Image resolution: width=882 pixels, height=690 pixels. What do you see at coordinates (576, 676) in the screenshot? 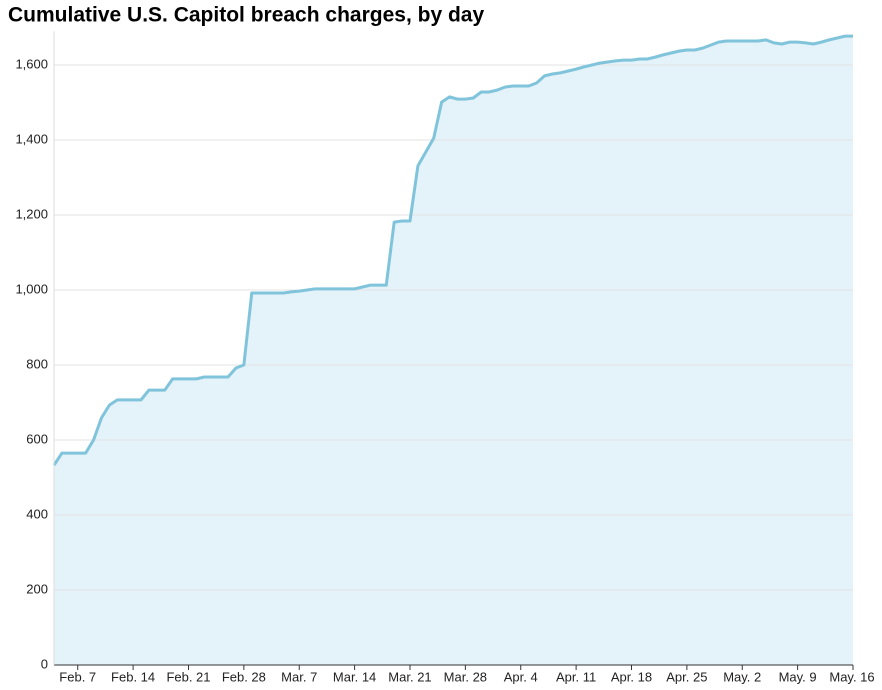
I see `x-tick-label: Apr. 11` at bounding box center [576, 676].